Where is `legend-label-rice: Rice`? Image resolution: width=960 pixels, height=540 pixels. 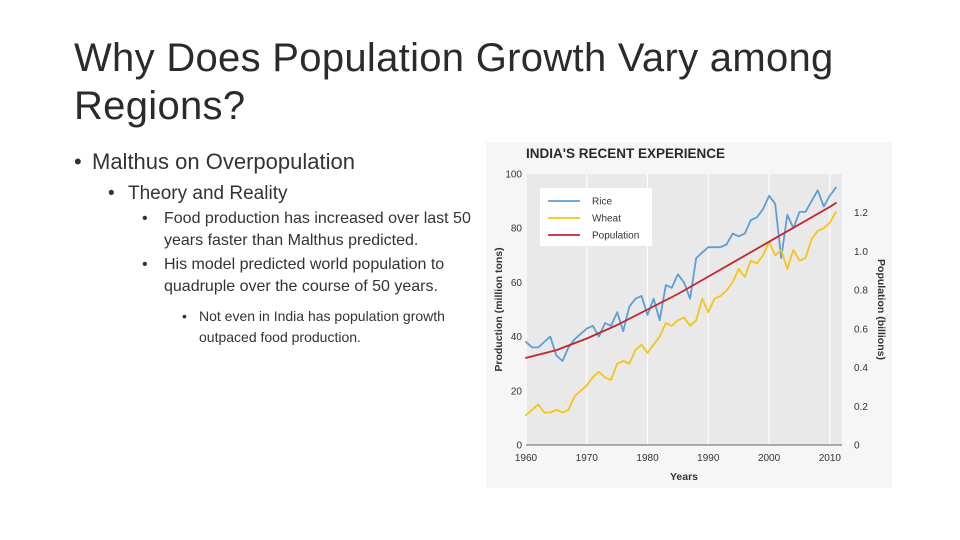 legend-label-rice: Rice is located at coordinates (602, 202).